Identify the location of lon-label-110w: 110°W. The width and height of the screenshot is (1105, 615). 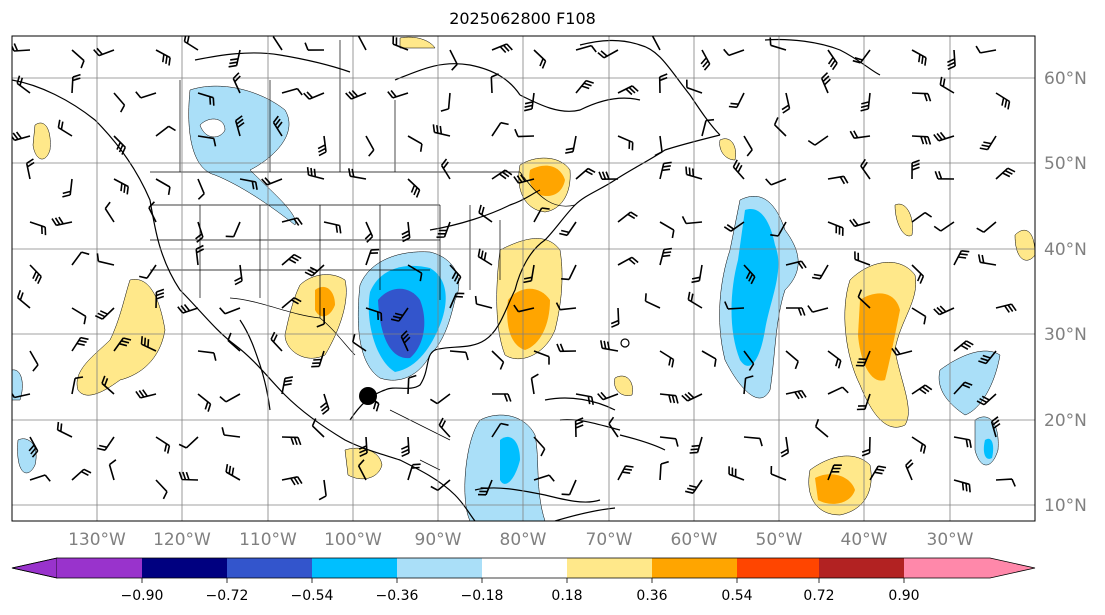
(268, 540).